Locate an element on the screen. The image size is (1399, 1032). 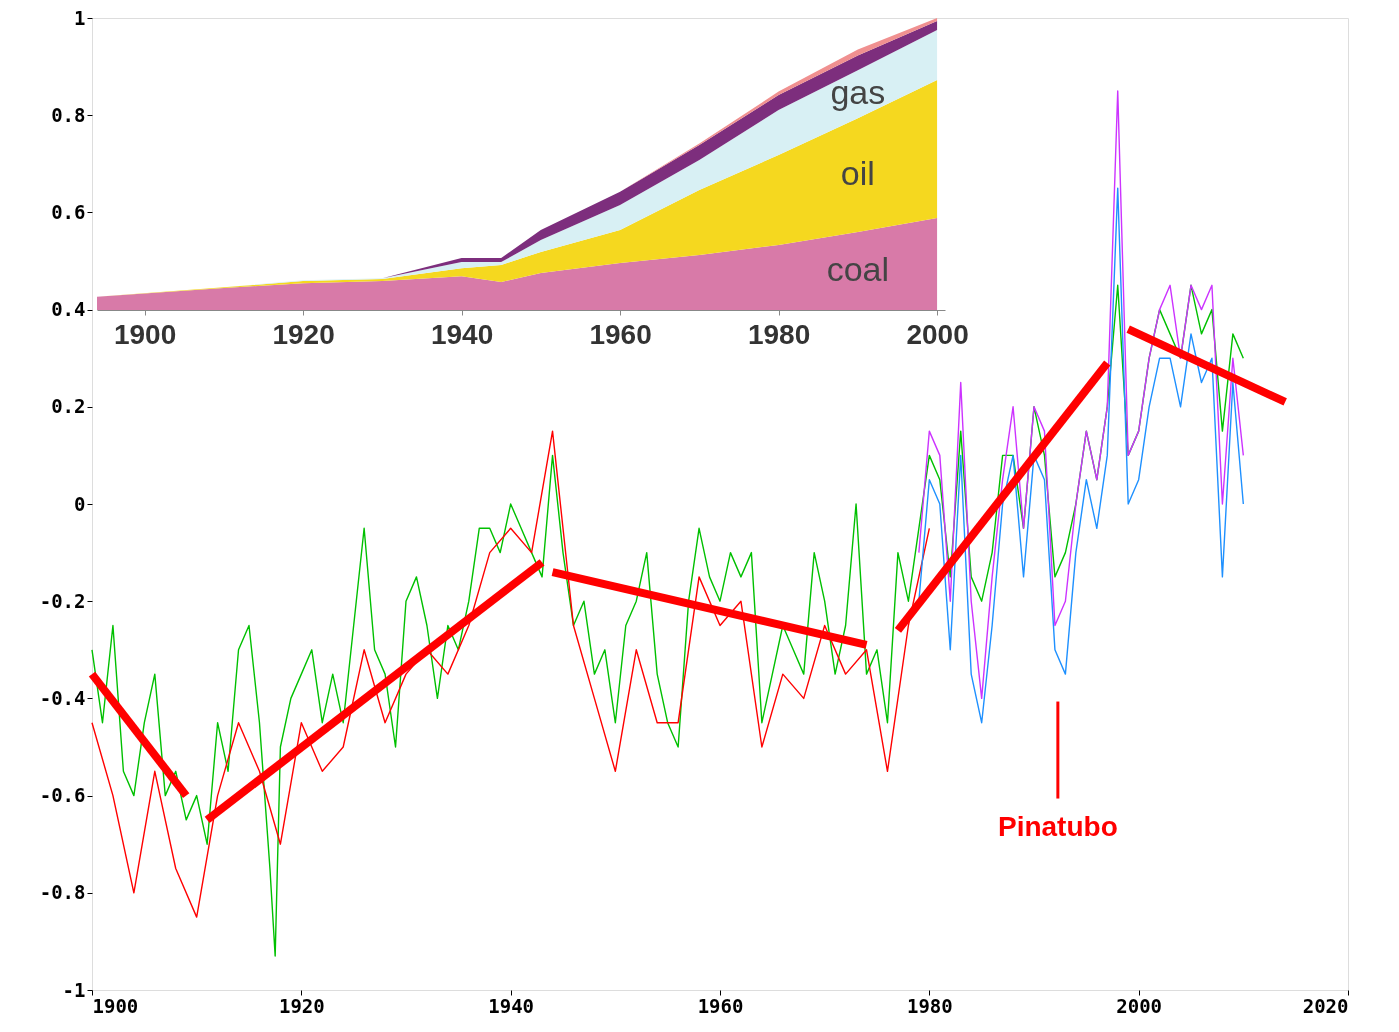
x-tick-label: 2020 is located at coordinates (1325, 1005).